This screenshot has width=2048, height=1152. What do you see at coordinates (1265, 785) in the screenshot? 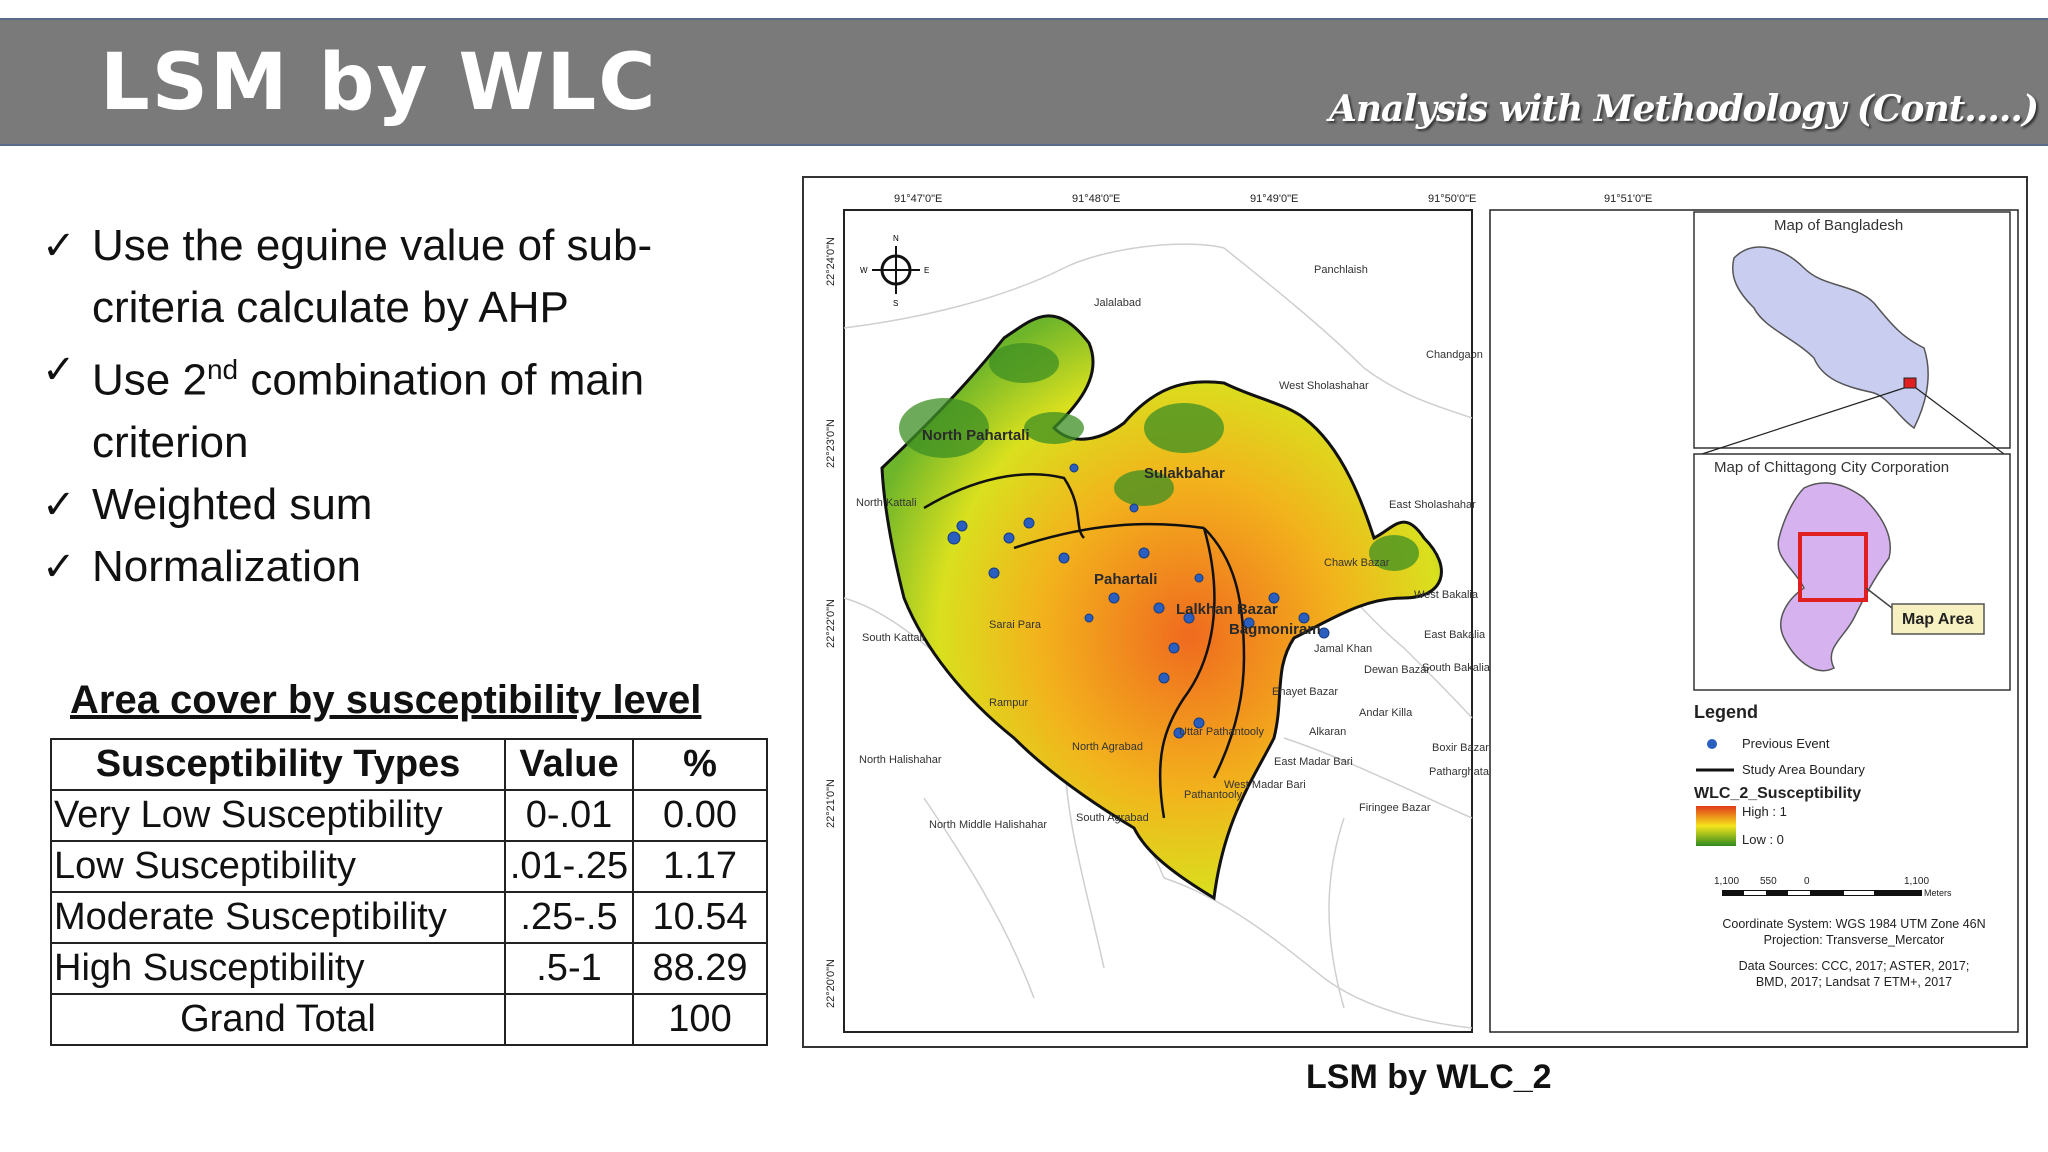
I see `label-west-madar-bari: West Madar Bari` at bounding box center [1265, 785].